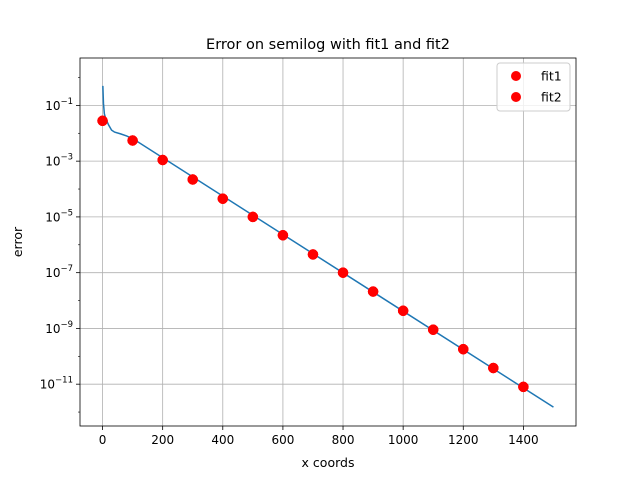 This screenshot has height=484, width=640. I want to click on x-tick-label: 800, so click(343, 440).